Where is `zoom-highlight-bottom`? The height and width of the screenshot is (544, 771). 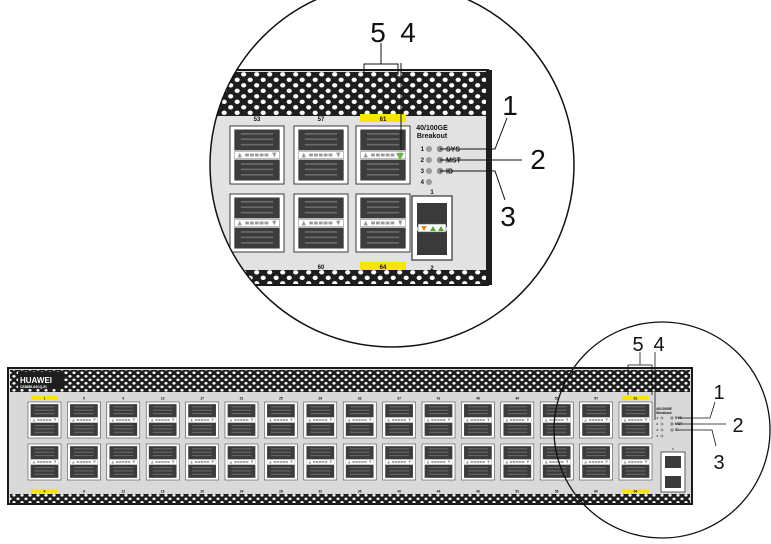
zoom-highlight-bottom is located at coordinates (383, 266).